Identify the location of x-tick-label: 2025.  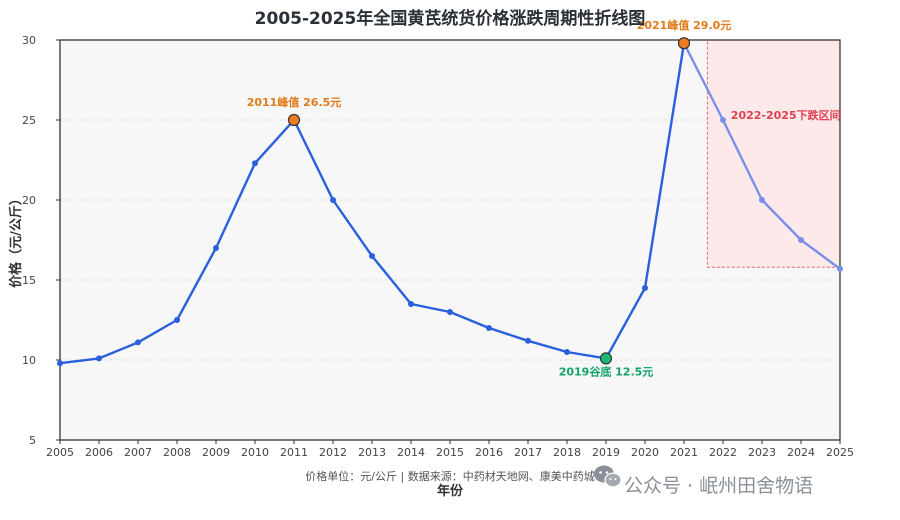
(840, 452).